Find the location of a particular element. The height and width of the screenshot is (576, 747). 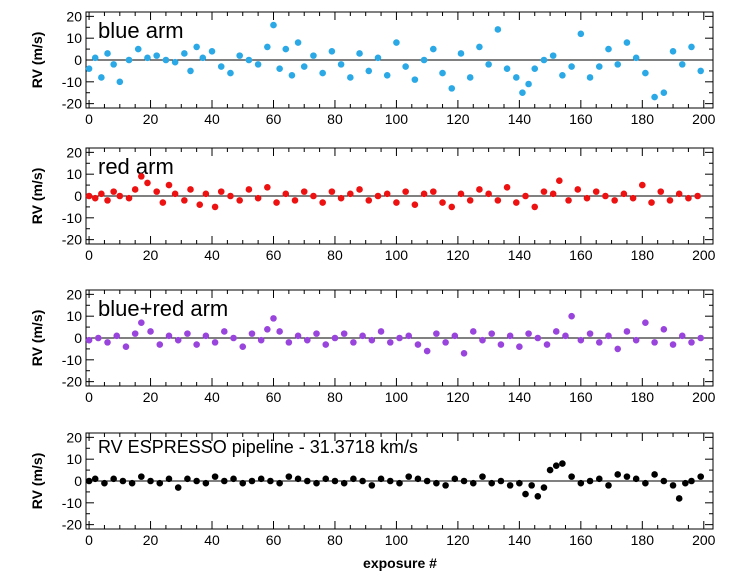

x-tick-label: 120 is located at coordinates (458, 255).